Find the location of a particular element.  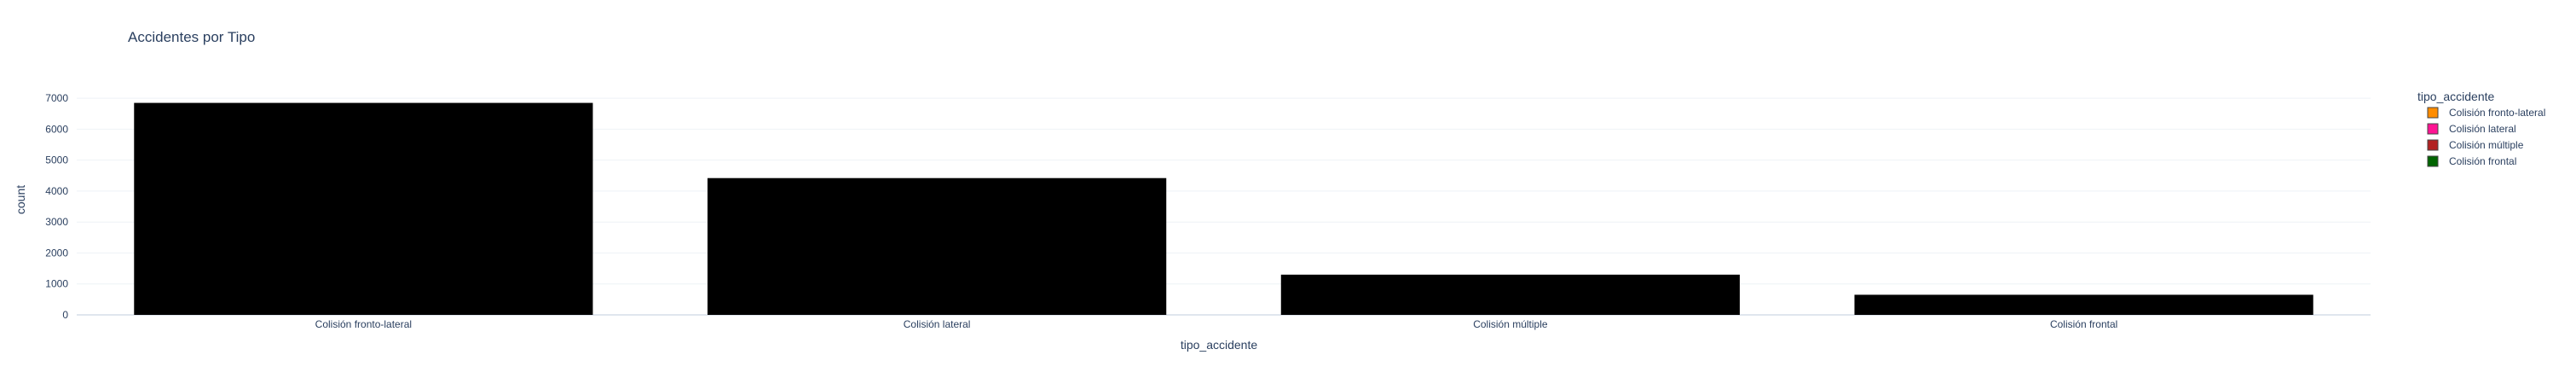

y-tick-label: 5000 is located at coordinates (56, 160).